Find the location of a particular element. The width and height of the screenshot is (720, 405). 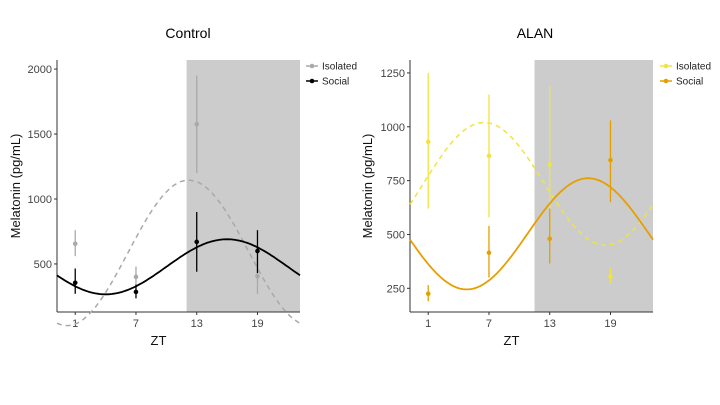

x-tick-label: 1 is located at coordinates (428, 324).